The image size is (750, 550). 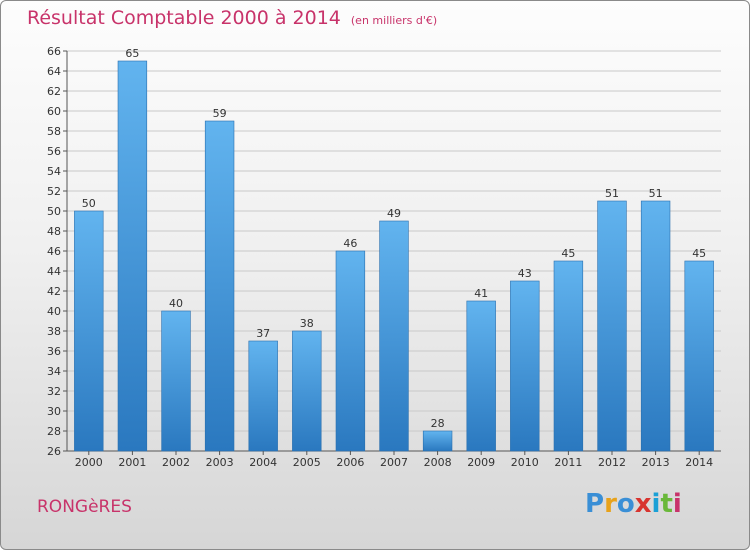 What do you see at coordinates (54, 191) in the screenshot?
I see `y-tick-label: 52` at bounding box center [54, 191].